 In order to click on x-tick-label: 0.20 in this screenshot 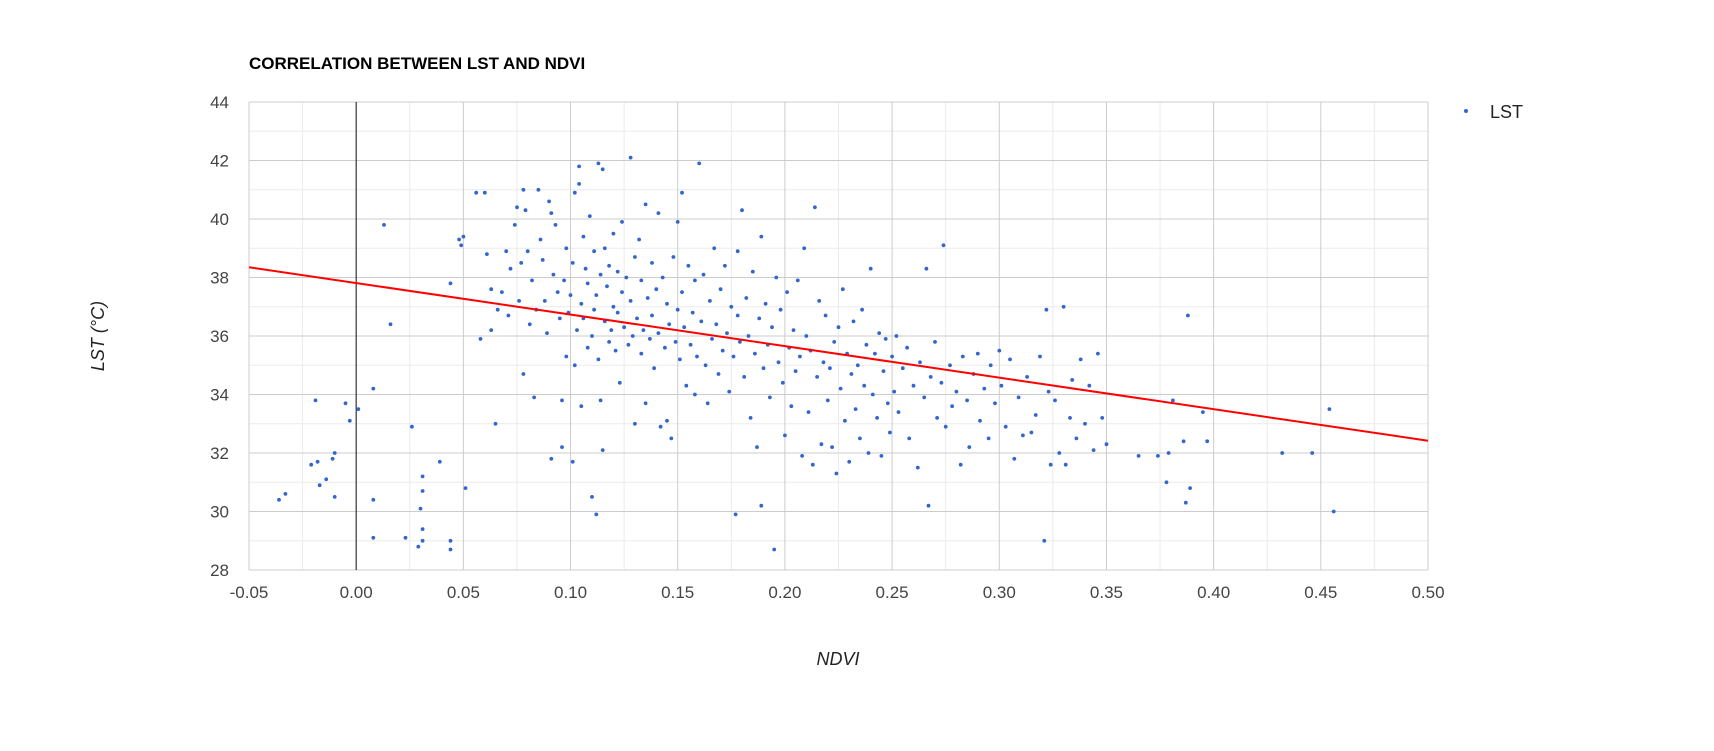, I will do `click(784, 592)`.